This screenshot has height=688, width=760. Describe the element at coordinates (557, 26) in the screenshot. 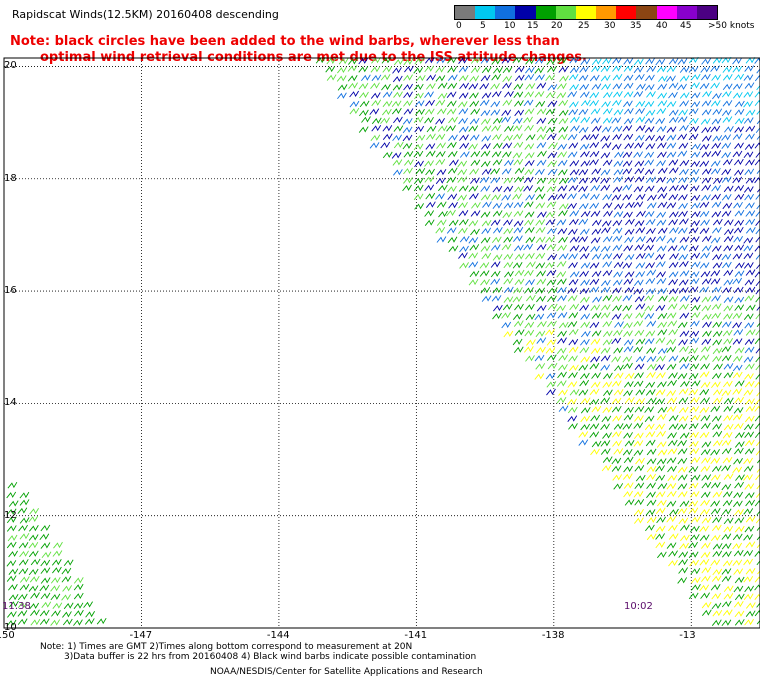

I see `legend-label: 20` at that location.